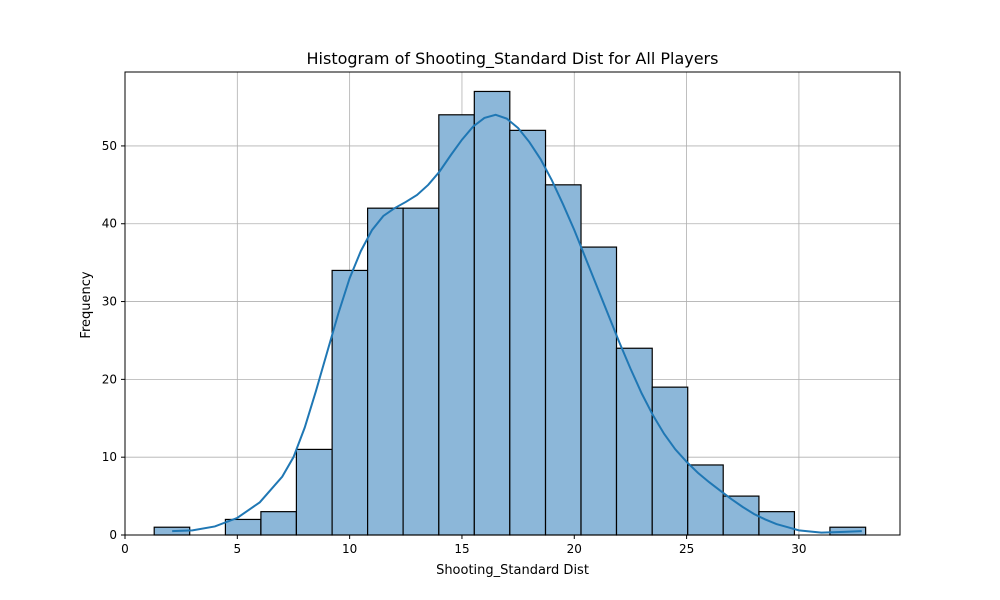 The image size is (1000, 600). Describe the element at coordinates (237, 549) in the screenshot. I see `x-tick-label: 5` at that location.